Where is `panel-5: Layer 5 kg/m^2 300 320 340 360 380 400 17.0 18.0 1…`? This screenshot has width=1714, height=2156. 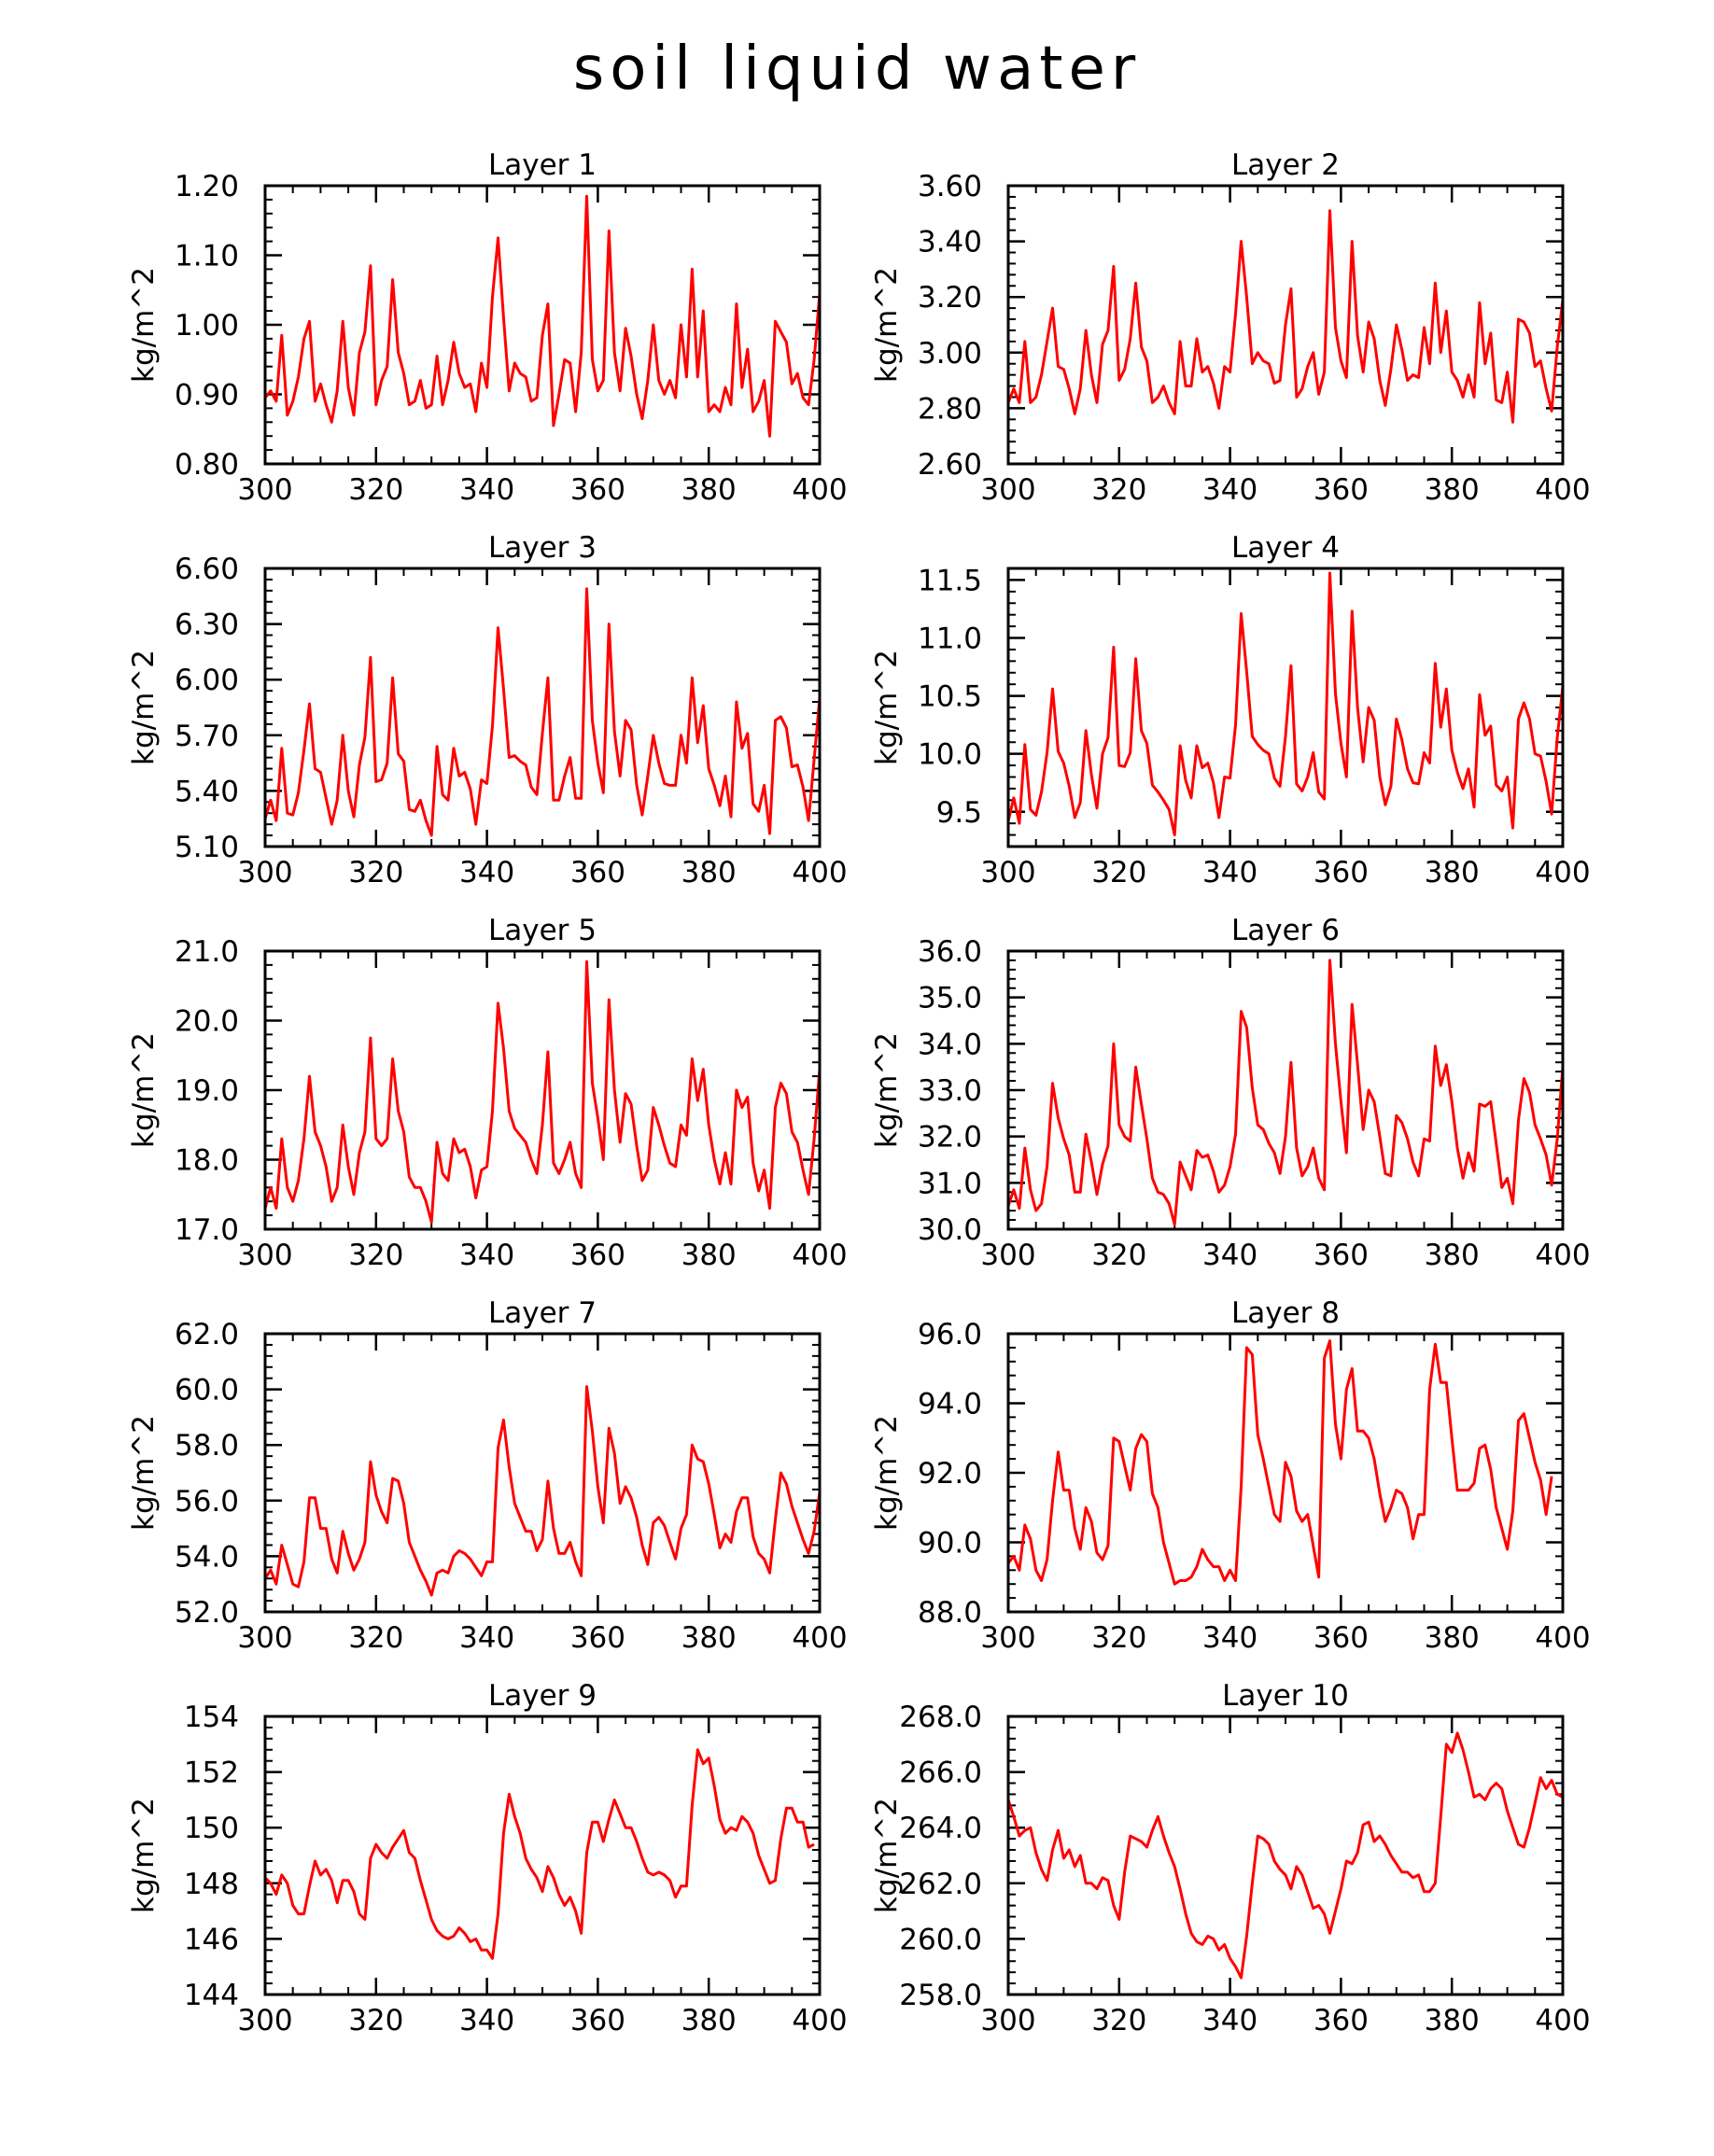 panel-5: Layer 5 kg/m^2 300 320 340 360 380 400 17.0 18.0 1… is located at coordinates (488, 1093).